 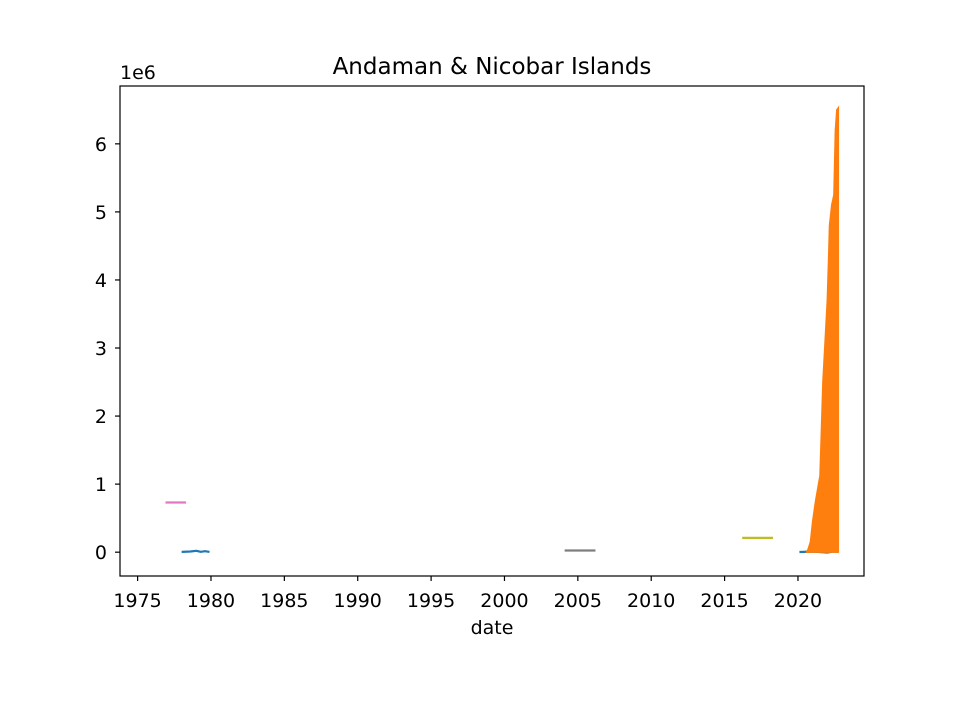 What do you see at coordinates (101, 213) in the screenshot?
I see `y-tick-label: 5` at bounding box center [101, 213].